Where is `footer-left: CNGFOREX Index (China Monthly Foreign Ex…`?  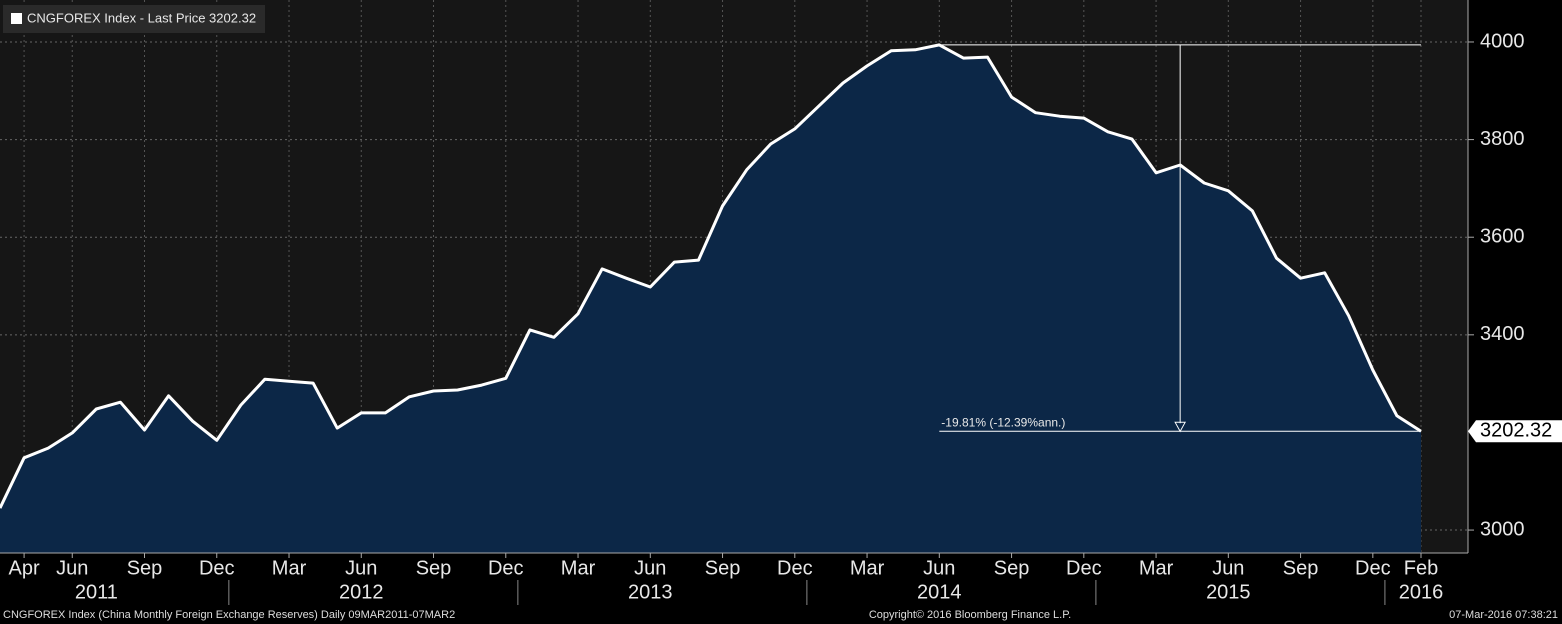 footer-left: CNGFOREX Index (China Monthly Foreign Ex… is located at coordinates (229, 615).